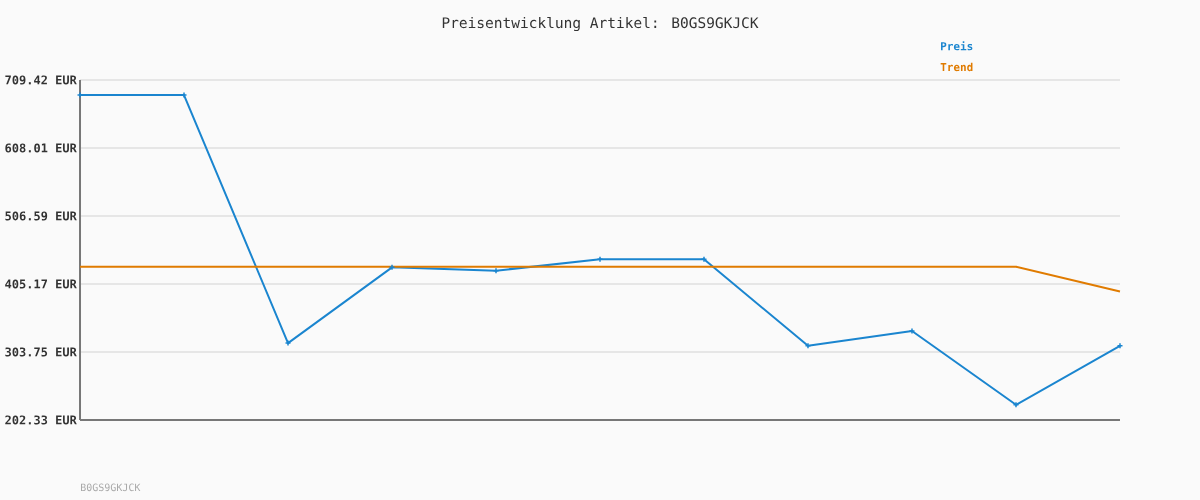 Image resolution: width=1200 pixels, height=500 pixels. Describe the element at coordinates (956, 67) in the screenshot. I see `text: Trend` at that location.